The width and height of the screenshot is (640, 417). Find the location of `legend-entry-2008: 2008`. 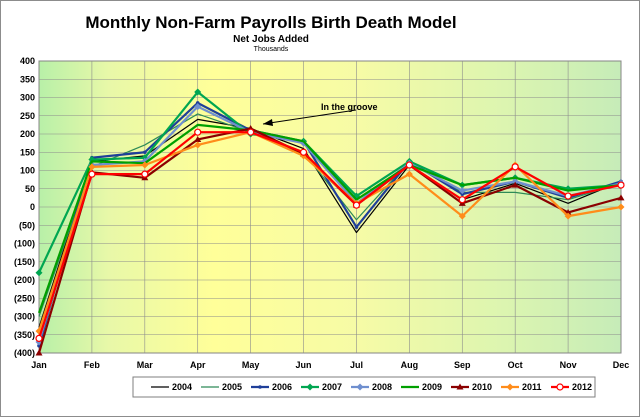

legend-entry-2008: 2008 is located at coordinates (371, 387).